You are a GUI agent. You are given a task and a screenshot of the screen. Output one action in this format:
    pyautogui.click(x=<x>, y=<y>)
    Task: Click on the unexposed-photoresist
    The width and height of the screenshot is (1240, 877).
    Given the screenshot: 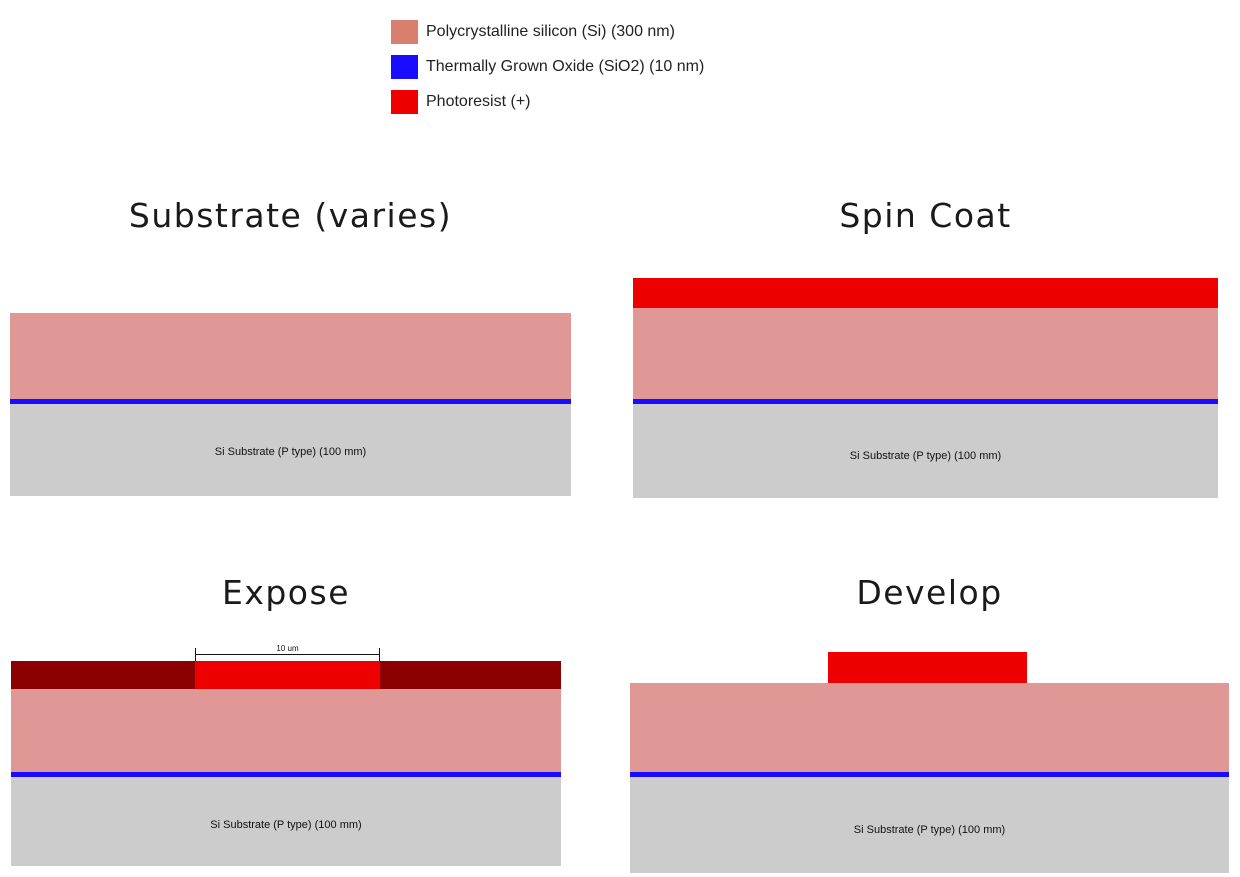 What is the action you would take?
    pyautogui.click(x=287, y=675)
    